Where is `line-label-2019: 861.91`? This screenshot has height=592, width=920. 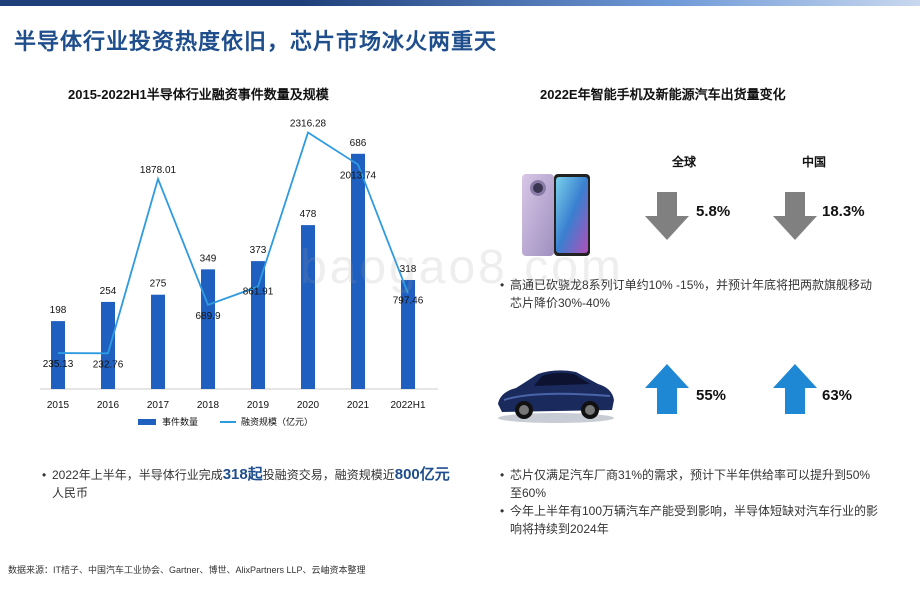 line-label-2019: 861.91 is located at coordinates (258, 292).